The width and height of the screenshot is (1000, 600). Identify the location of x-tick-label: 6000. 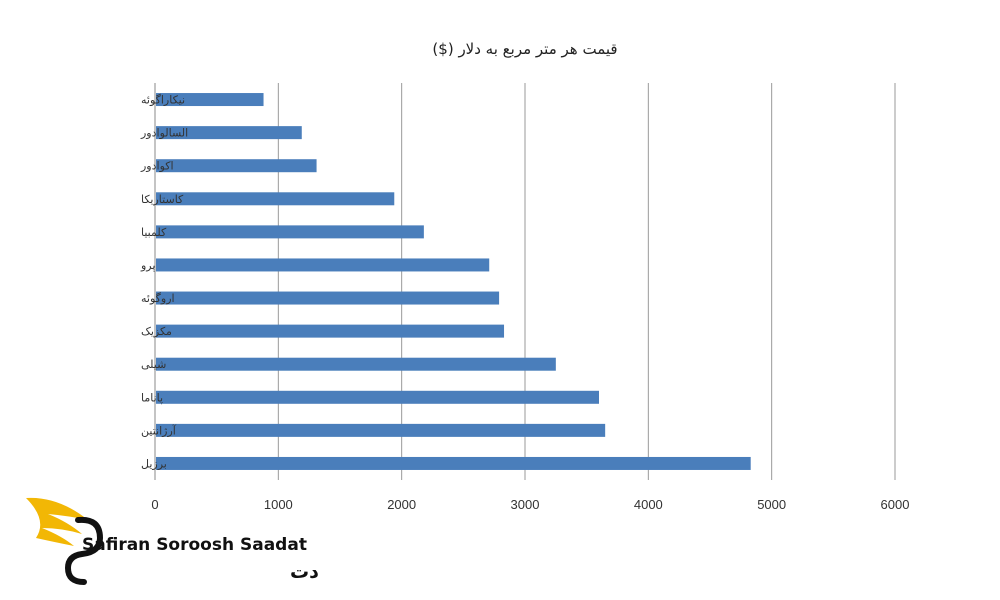
(895, 504).